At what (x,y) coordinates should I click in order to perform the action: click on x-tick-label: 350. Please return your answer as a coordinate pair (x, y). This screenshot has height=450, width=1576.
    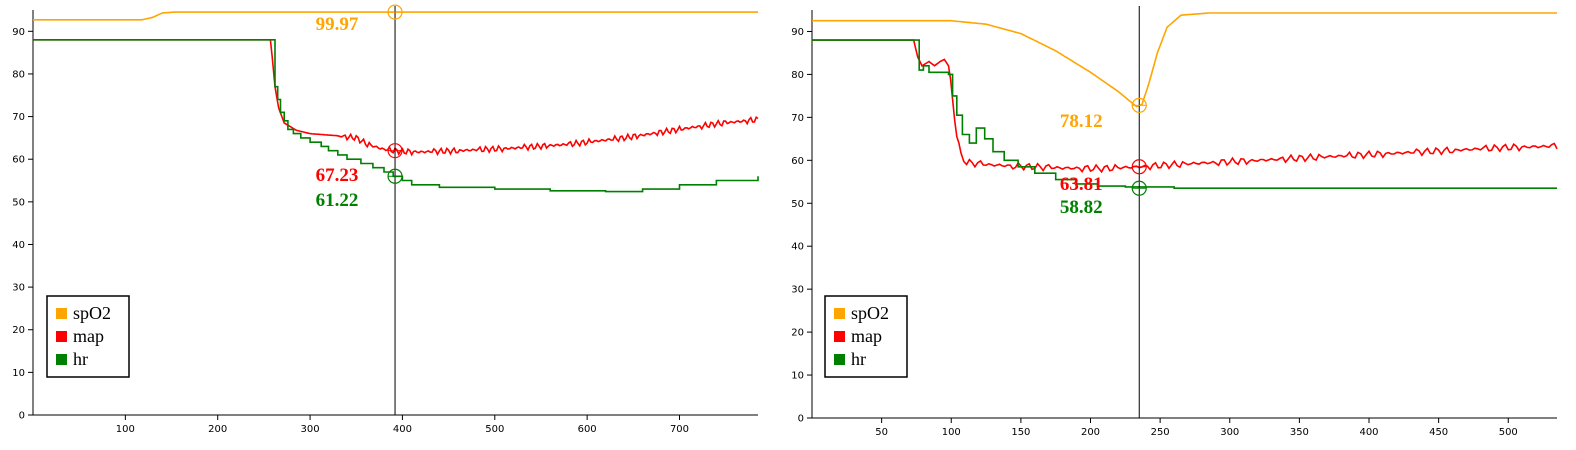
    Looking at the image, I should click on (1299, 432).